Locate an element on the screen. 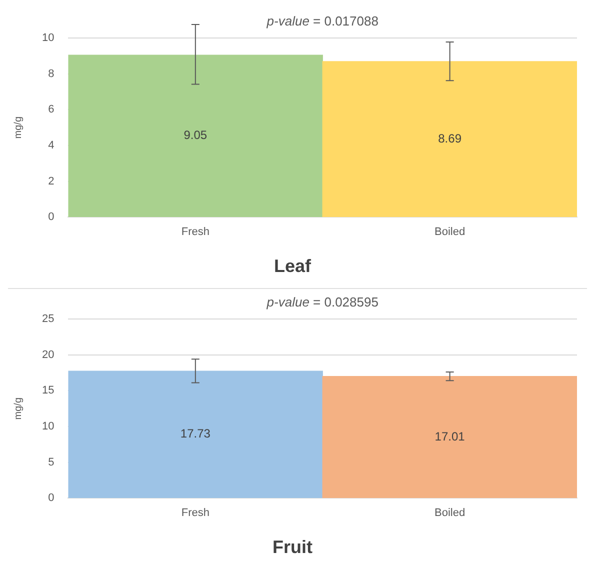 This screenshot has width=595, height=586. y-tick-label: 5 is located at coordinates (51, 462).